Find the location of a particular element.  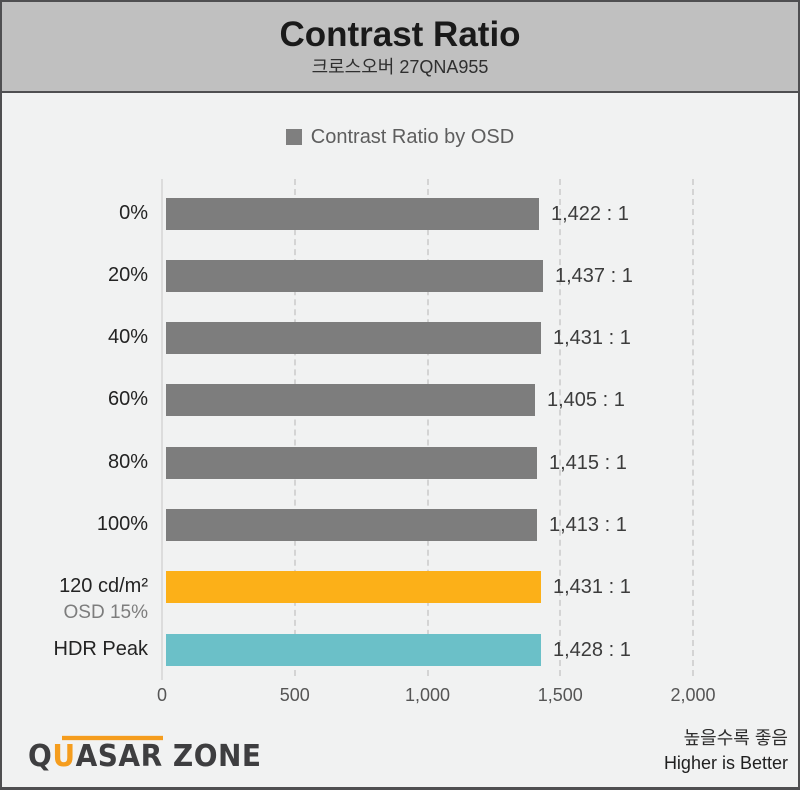

logo-q: Q is located at coordinates (40, 756).